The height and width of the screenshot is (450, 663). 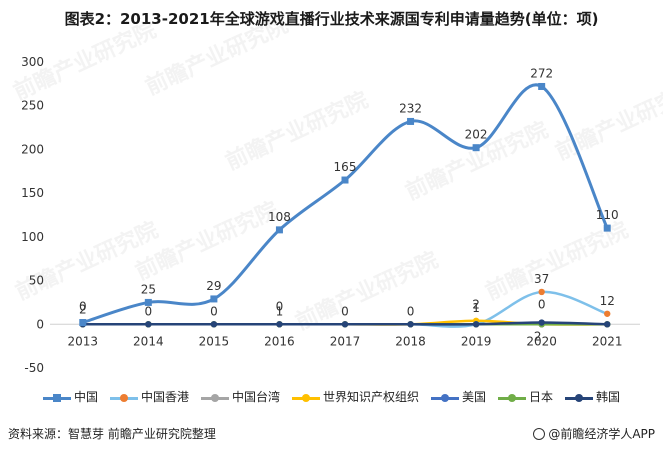 I want to click on legend-label: 韩国, so click(x=608, y=397).